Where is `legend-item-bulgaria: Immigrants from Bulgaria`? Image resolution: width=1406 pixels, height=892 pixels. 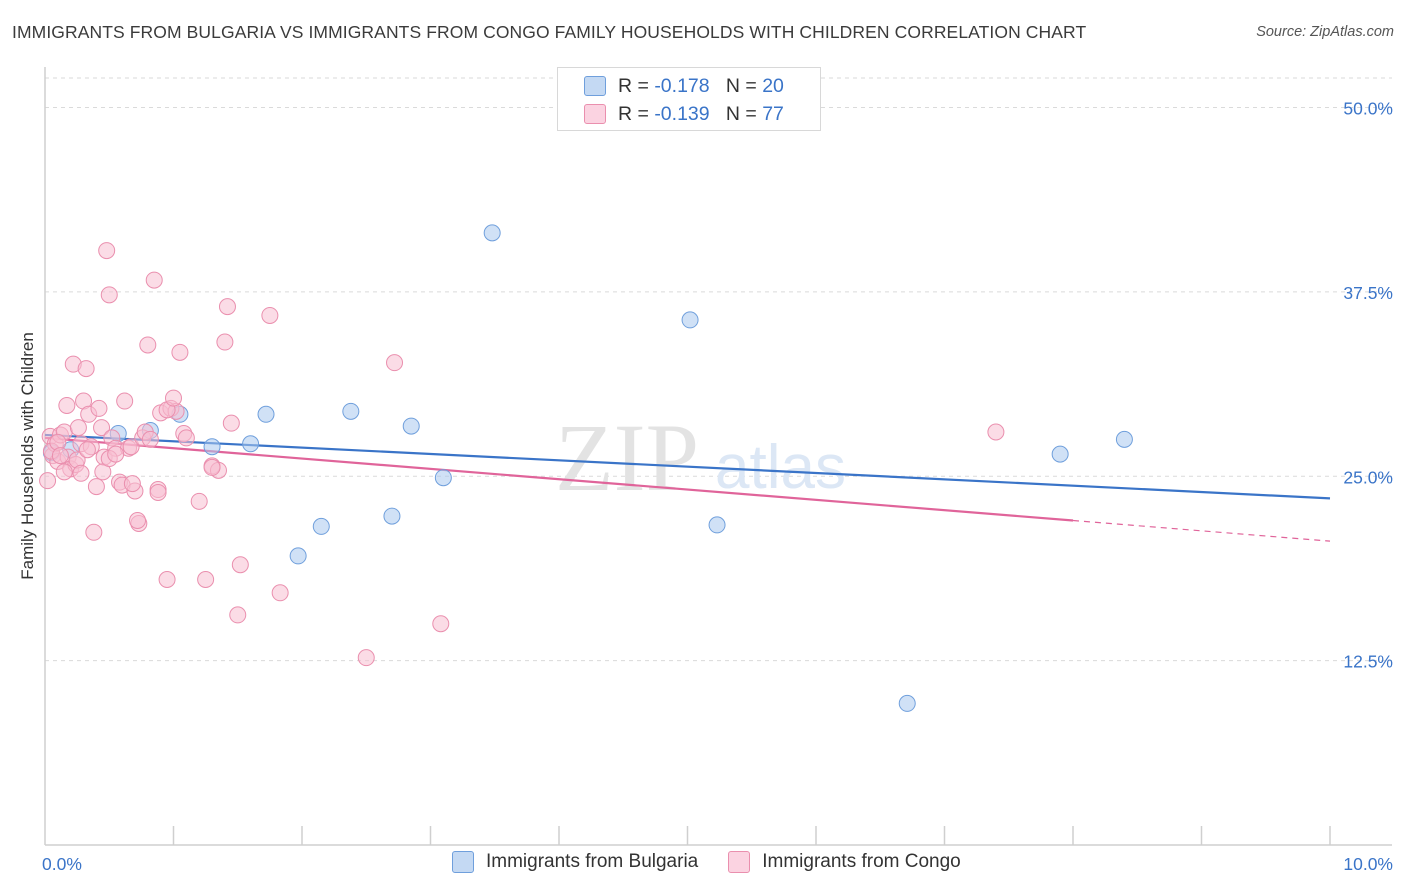
legend-item-bulgaria: Immigrants from Bulgaria is located at coordinates (575, 862).